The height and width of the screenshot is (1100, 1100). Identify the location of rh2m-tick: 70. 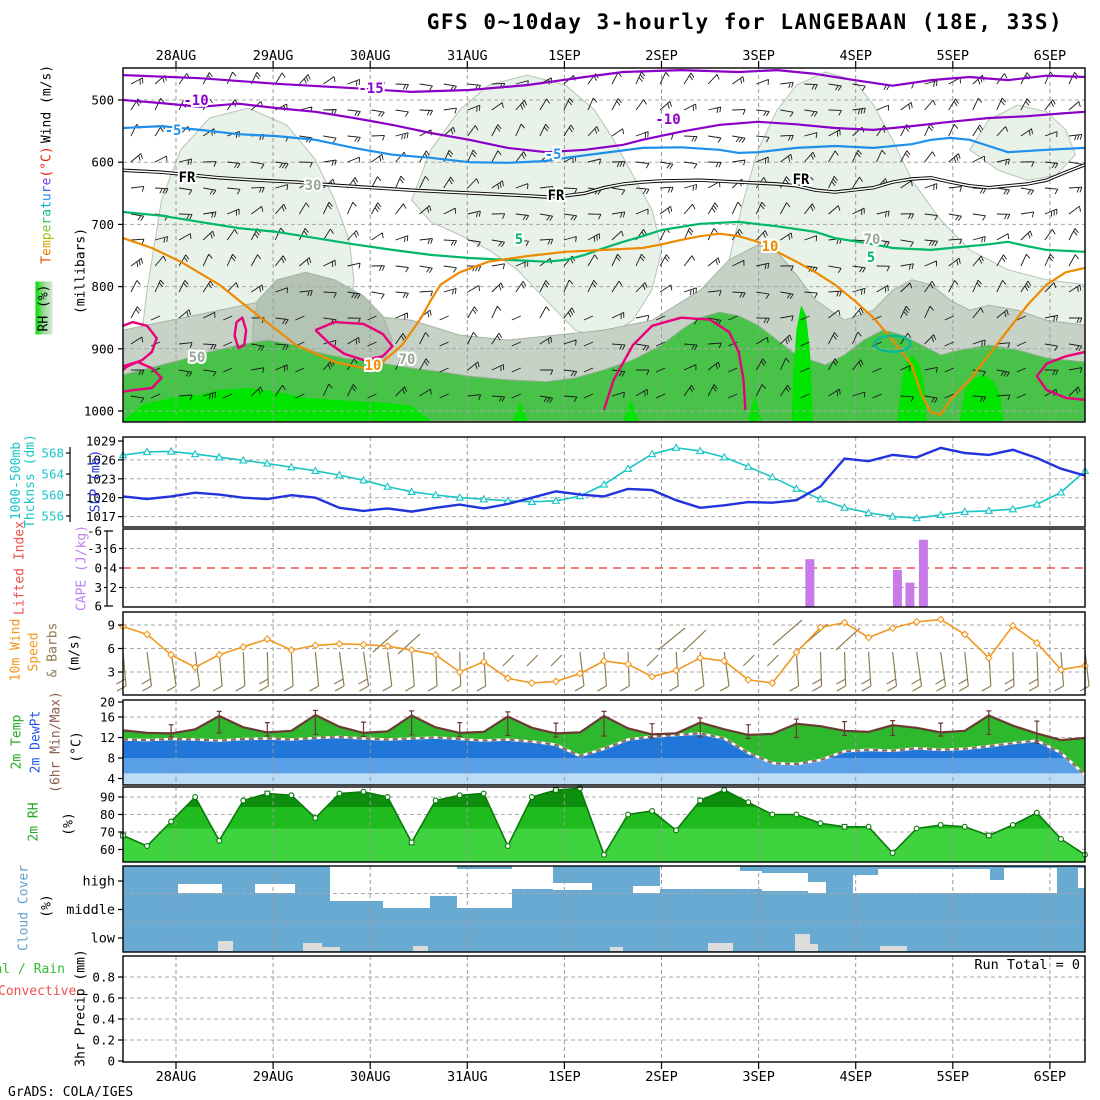
(107, 832).